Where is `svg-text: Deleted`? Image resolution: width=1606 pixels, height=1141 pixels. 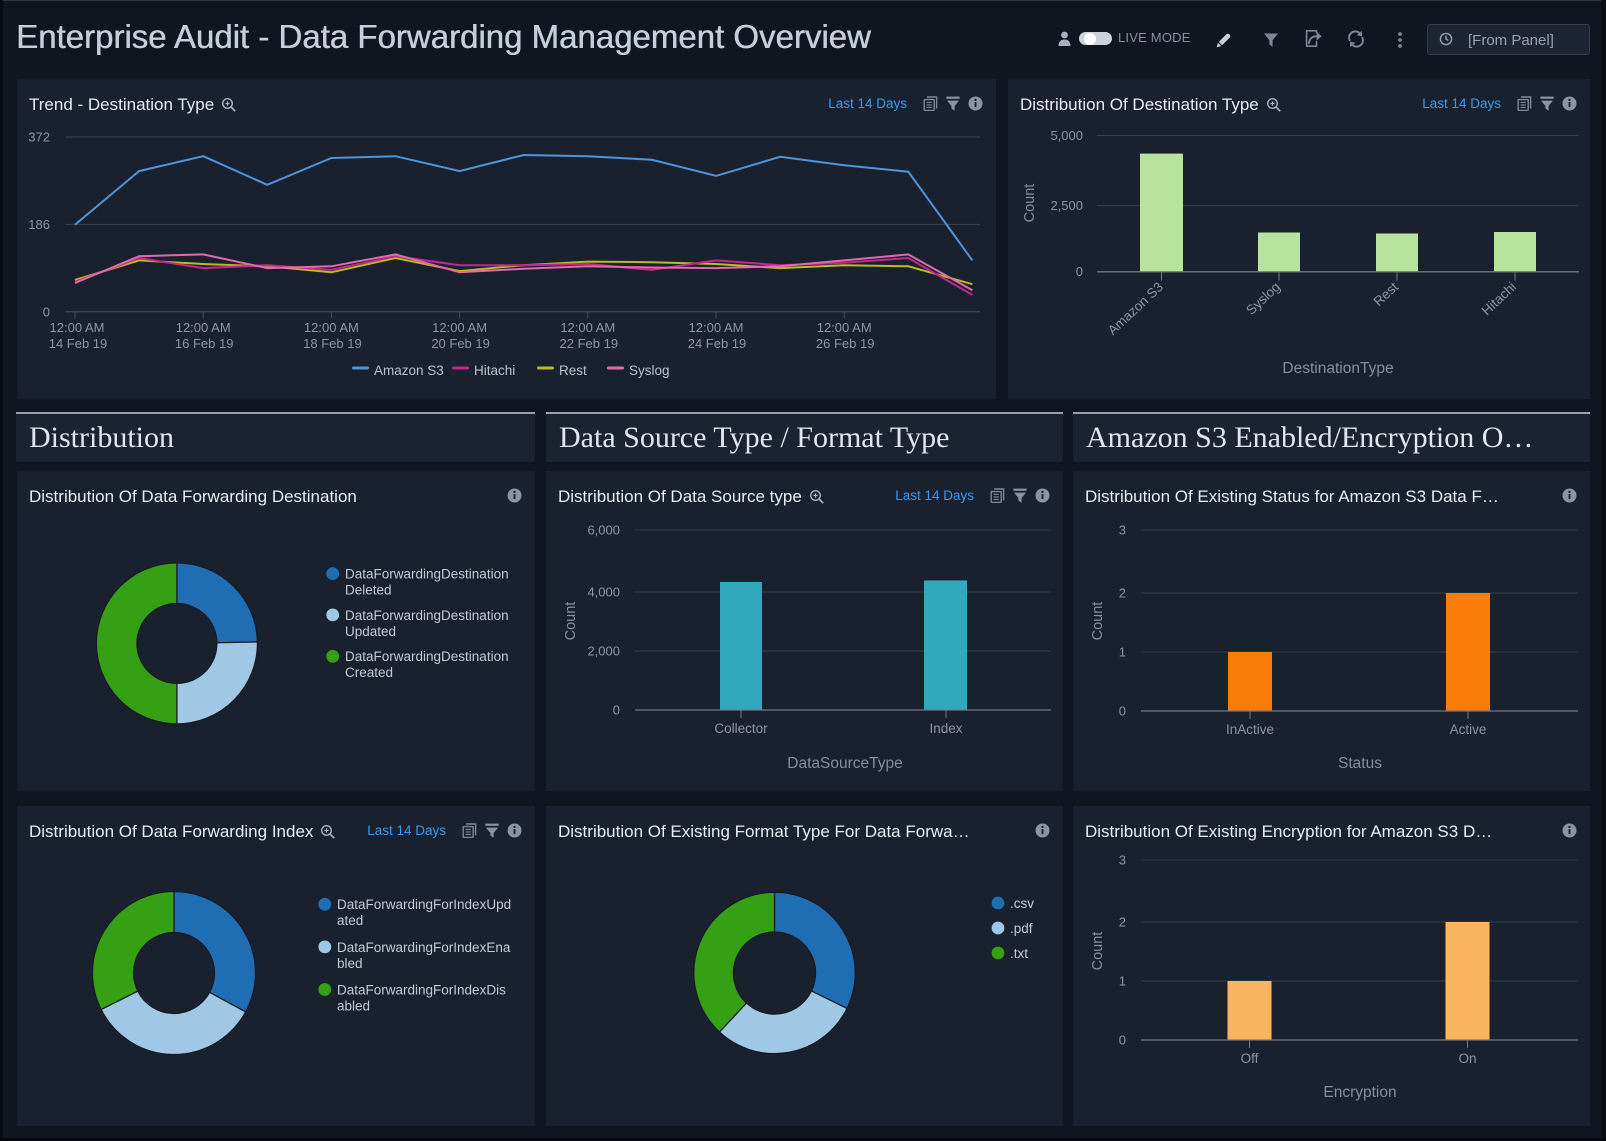 svg-text: Deleted is located at coordinates (368, 590).